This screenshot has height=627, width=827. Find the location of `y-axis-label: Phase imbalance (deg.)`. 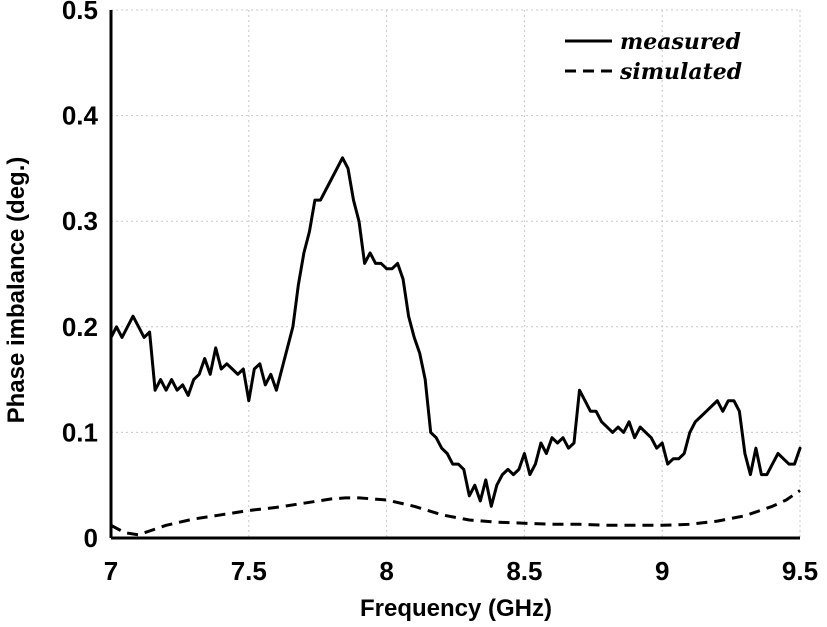

y-axis-label: Phase imbalance (deg.) is located at coordinates (16, 290).